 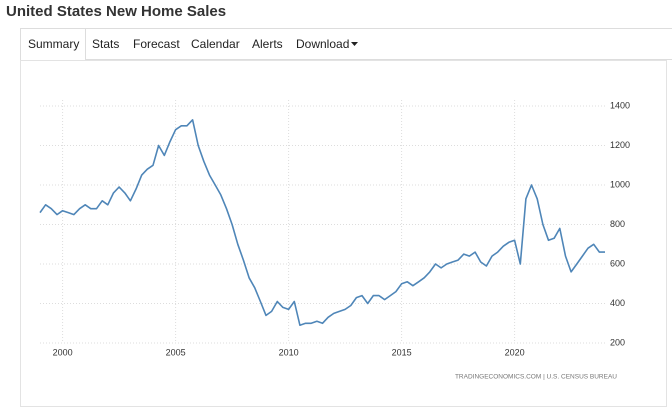 I want to click on tab: Stats, so click(x=106, y=44).